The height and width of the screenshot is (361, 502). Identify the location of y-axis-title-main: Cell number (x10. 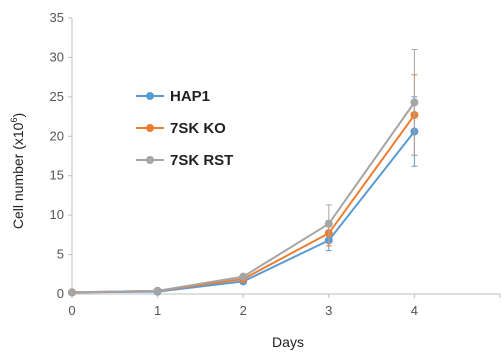
(18, 175).